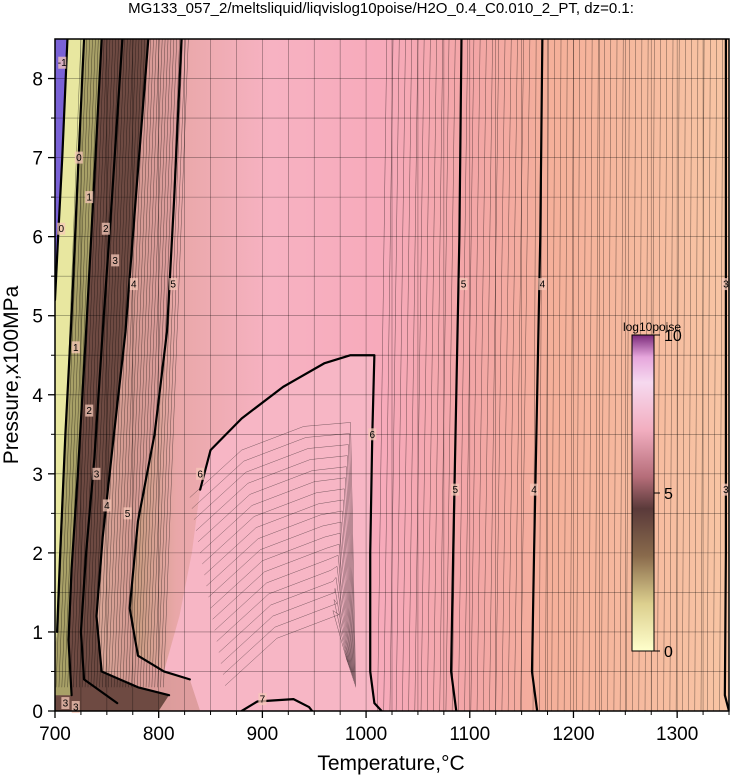 The image size is (734, 776). What do you see at coordinates (673, 336) in the screenshot?
I see `colorbar-tick-label: 10` at bounding box center [673, 336].